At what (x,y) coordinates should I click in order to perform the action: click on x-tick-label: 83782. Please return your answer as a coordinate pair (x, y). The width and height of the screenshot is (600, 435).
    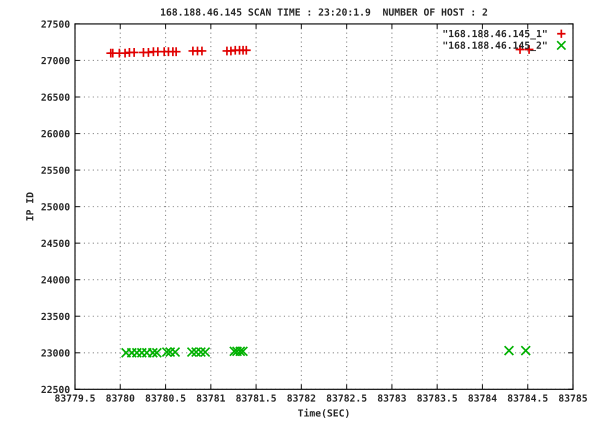
    Looking at the image, I should click on (301, 398).